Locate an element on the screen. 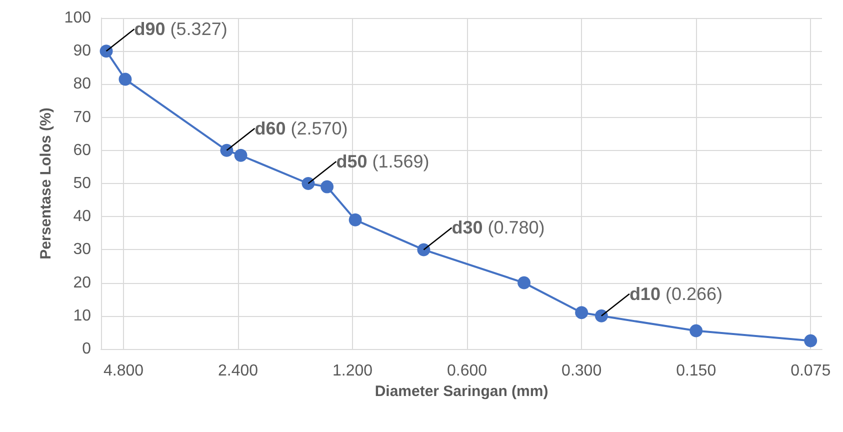 The width and height of the screenshot is (843, 432). y-tick-label: 0 is located at coordinates (87, 349).